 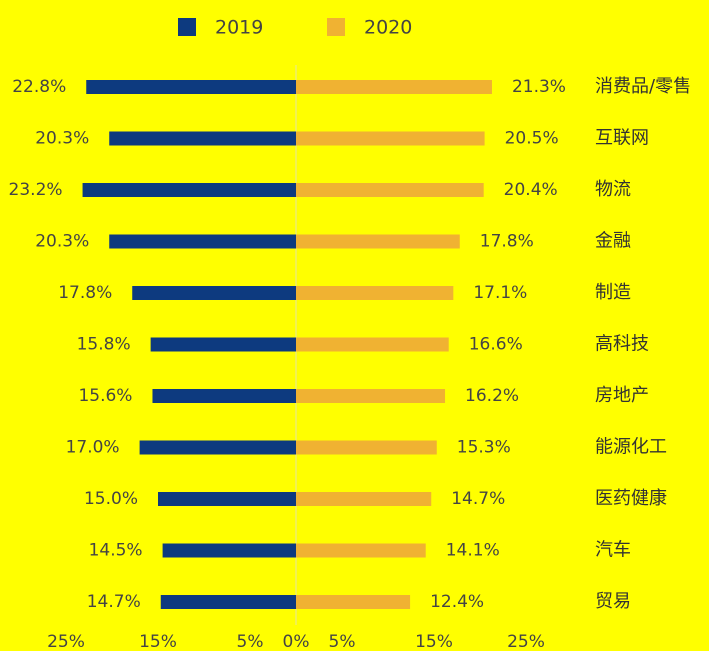 What do you see at coordinates (613, 601) in the screenshot?
I see `category-label: 贸易` at bounding box center [613, 601].